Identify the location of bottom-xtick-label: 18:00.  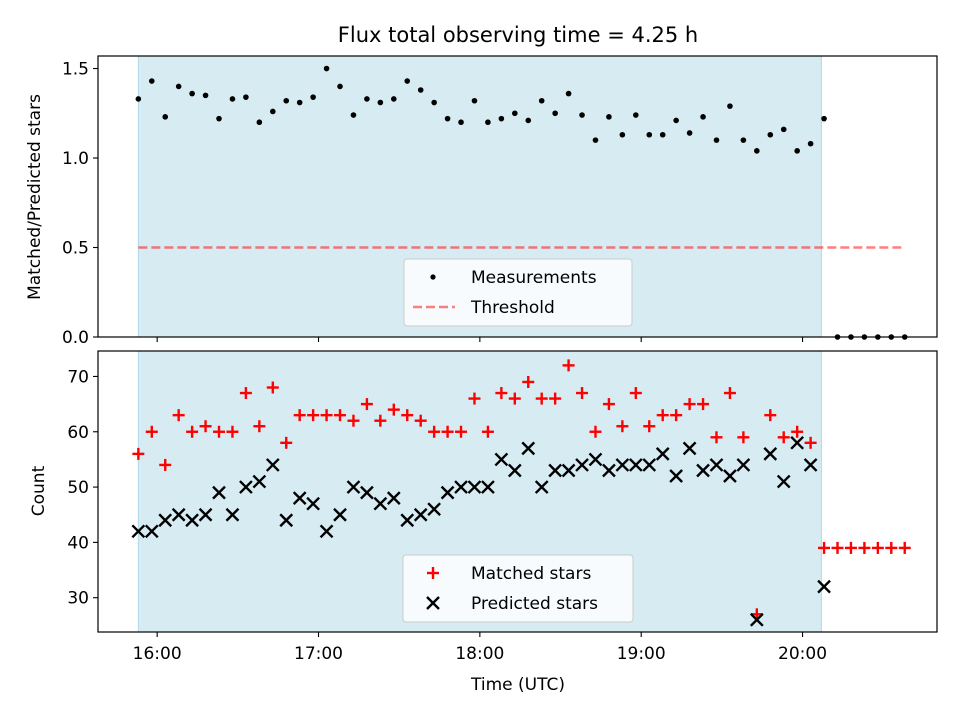
(479, 654).